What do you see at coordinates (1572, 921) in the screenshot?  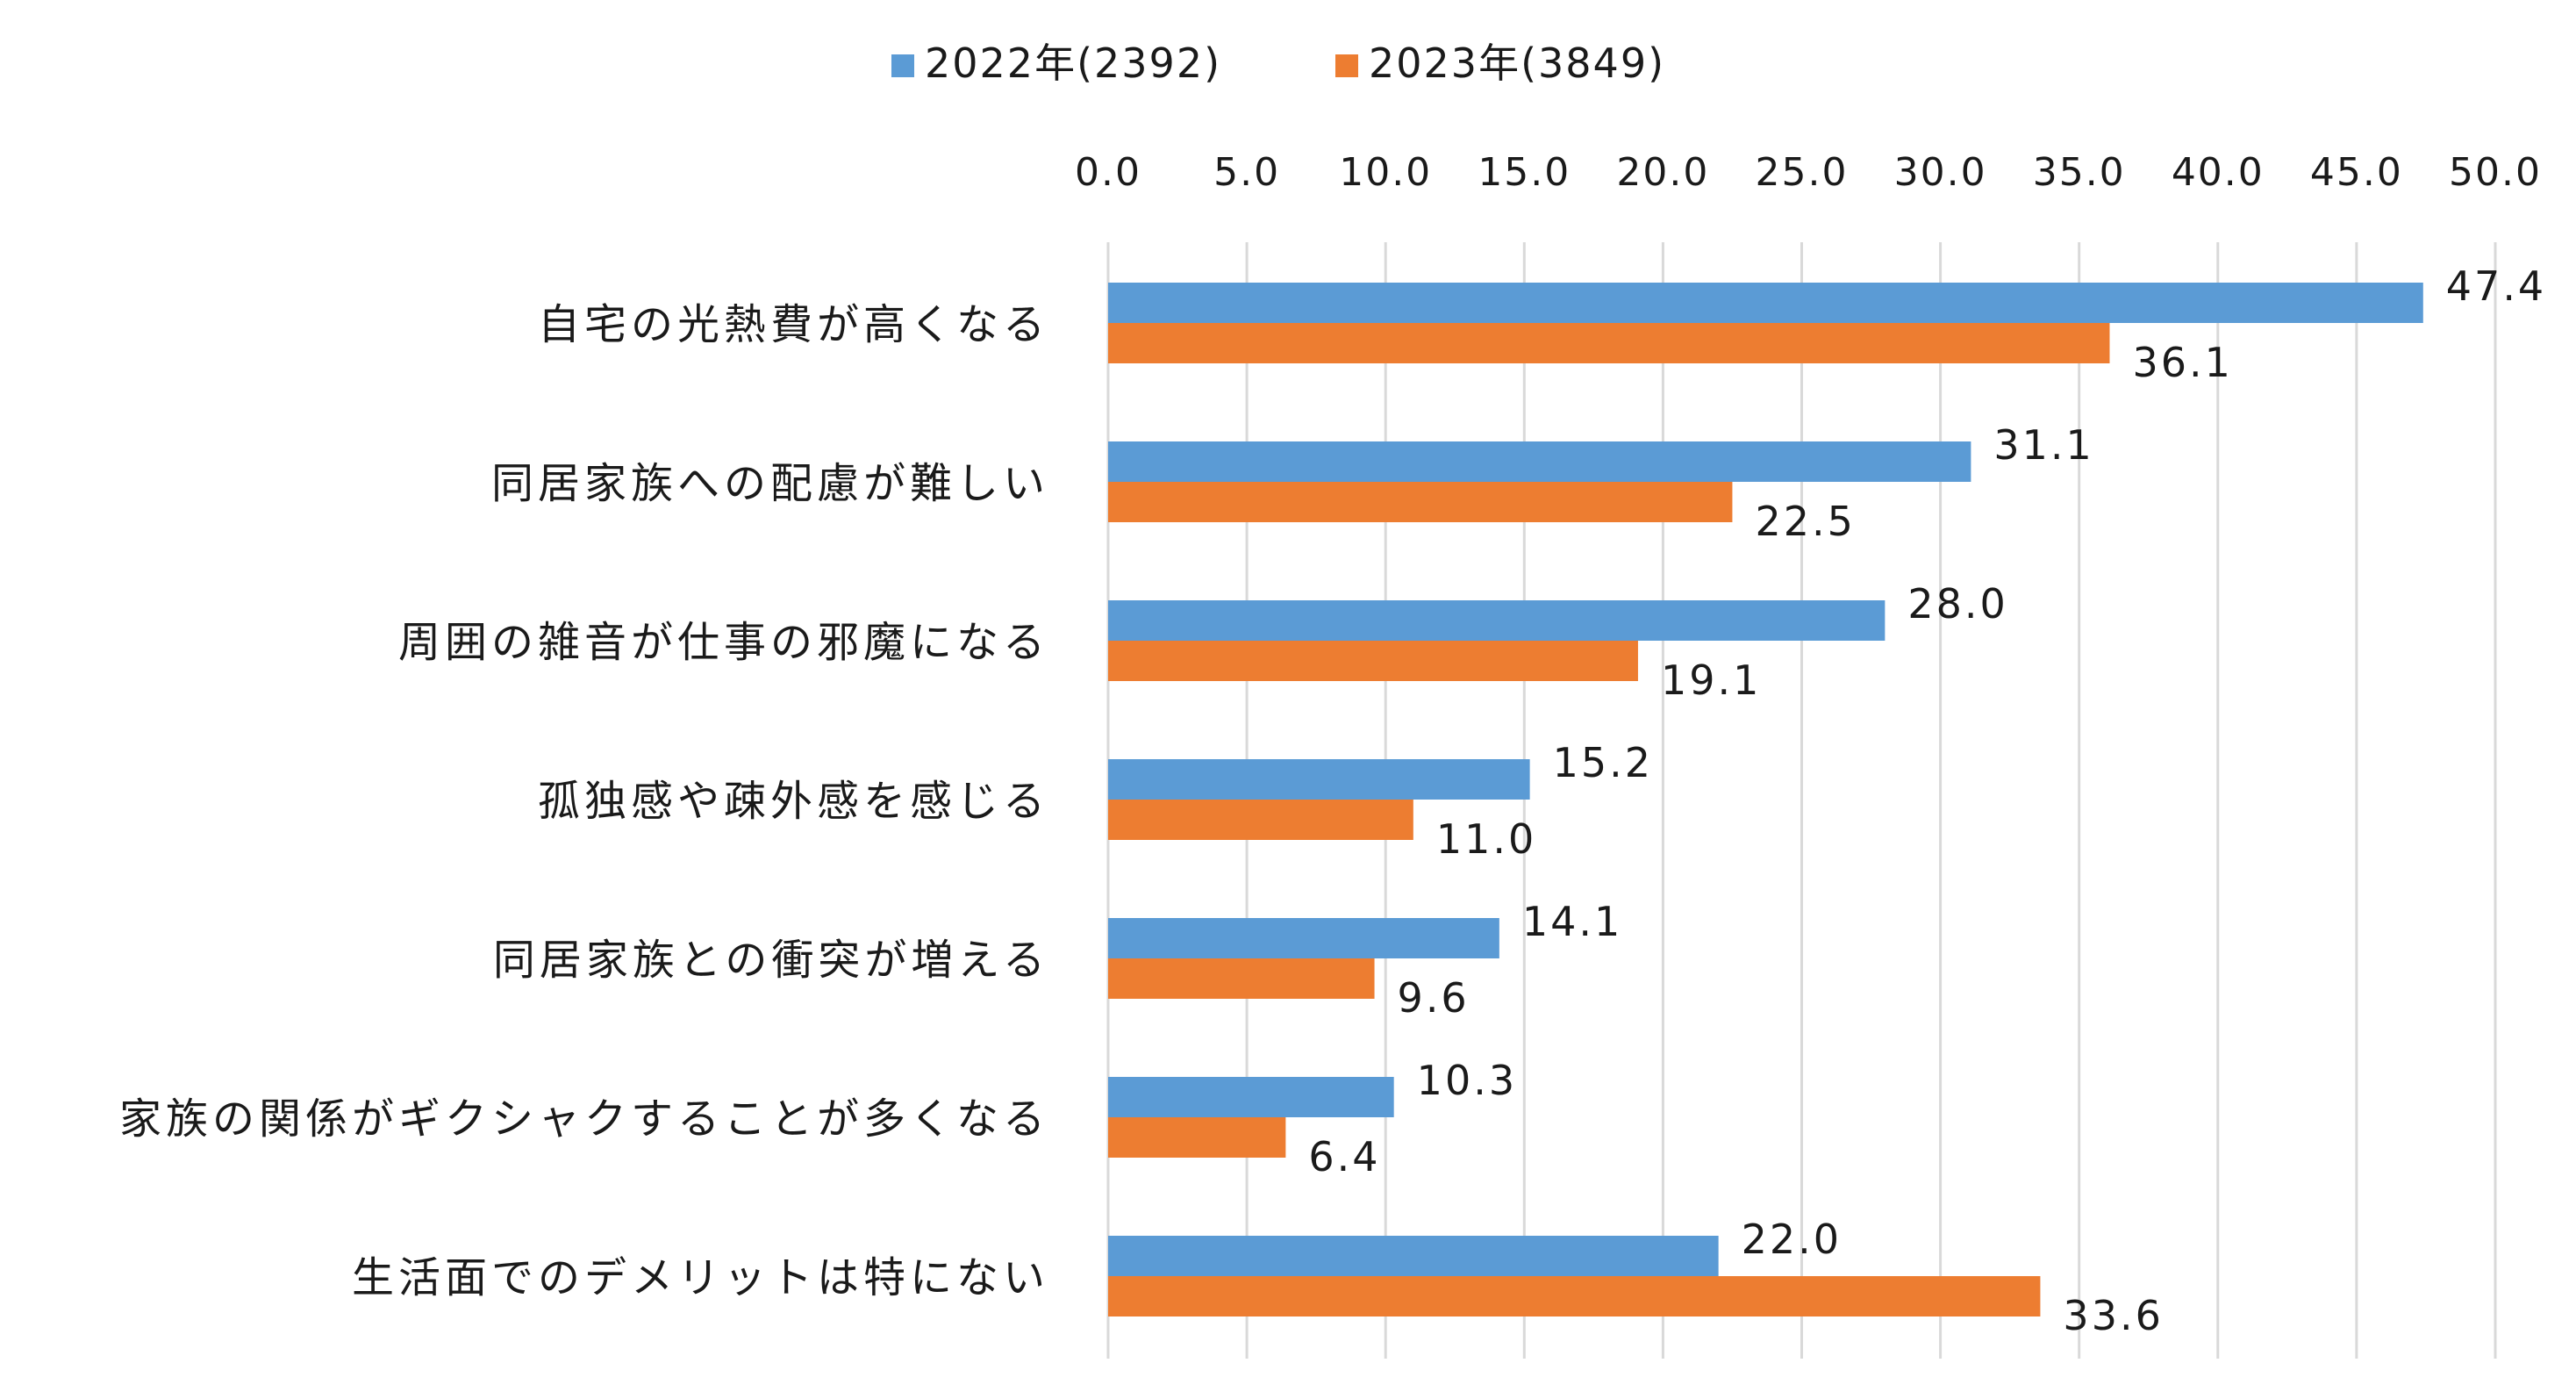 I see `data-label: 14.1` at bounding box center [1572, 921].